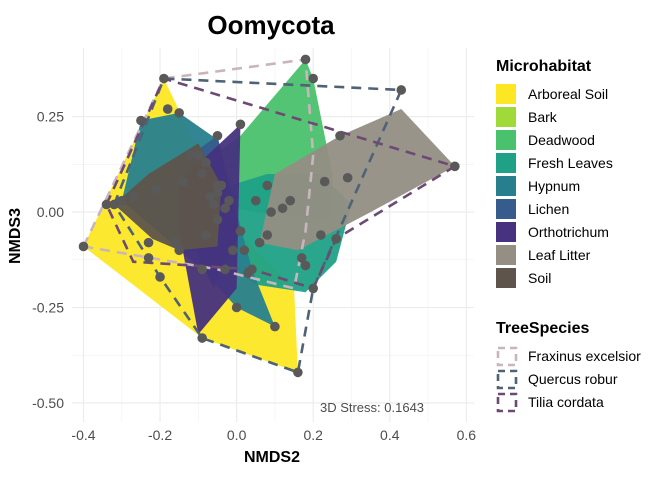 This screenshot has height=480, width=672. Describe the element at coordinates (467, 435) in the screenshot. I see `x-tick-label: 0.6` at that location.